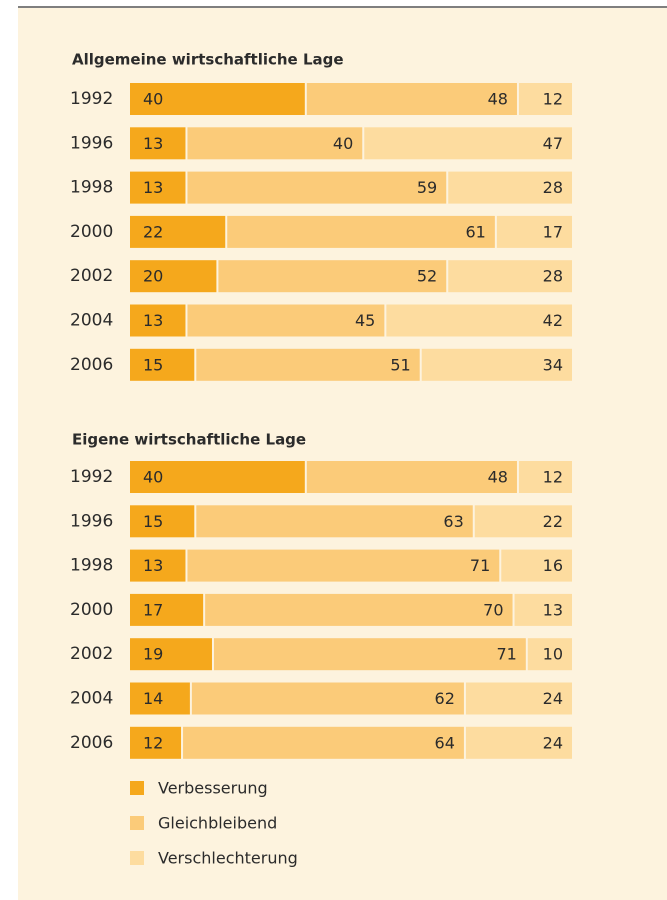 This screenshot has height=900, width=667. Describe the element at coordinates (453, 521) in the screenshot. I see `value-label: 63` at that location.